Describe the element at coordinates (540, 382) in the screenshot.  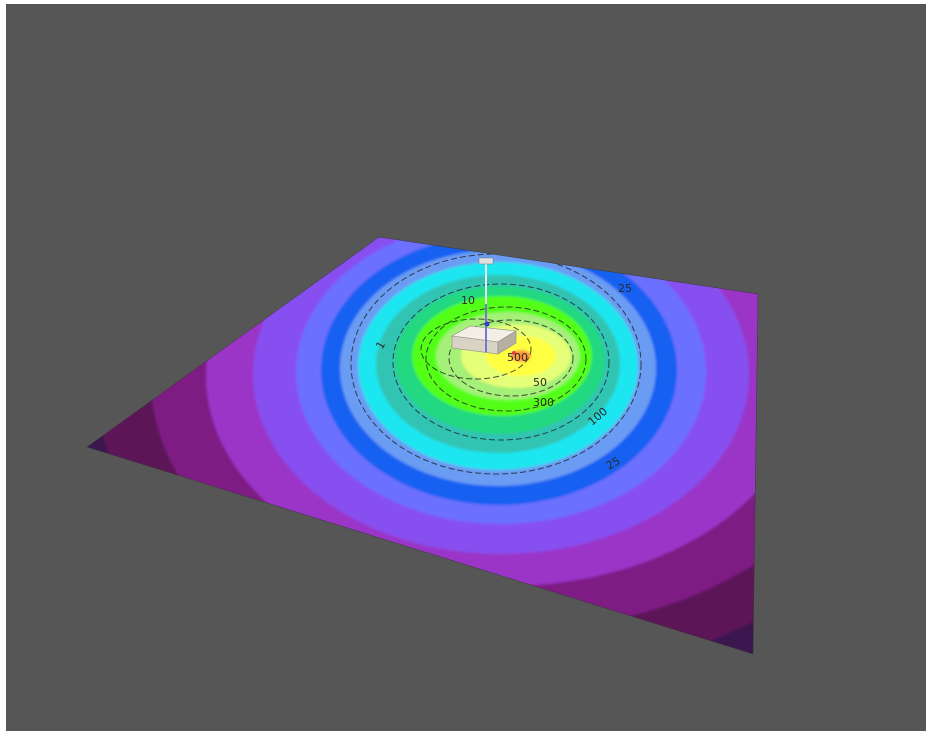
I see `contour-label-50: 50` at that location.